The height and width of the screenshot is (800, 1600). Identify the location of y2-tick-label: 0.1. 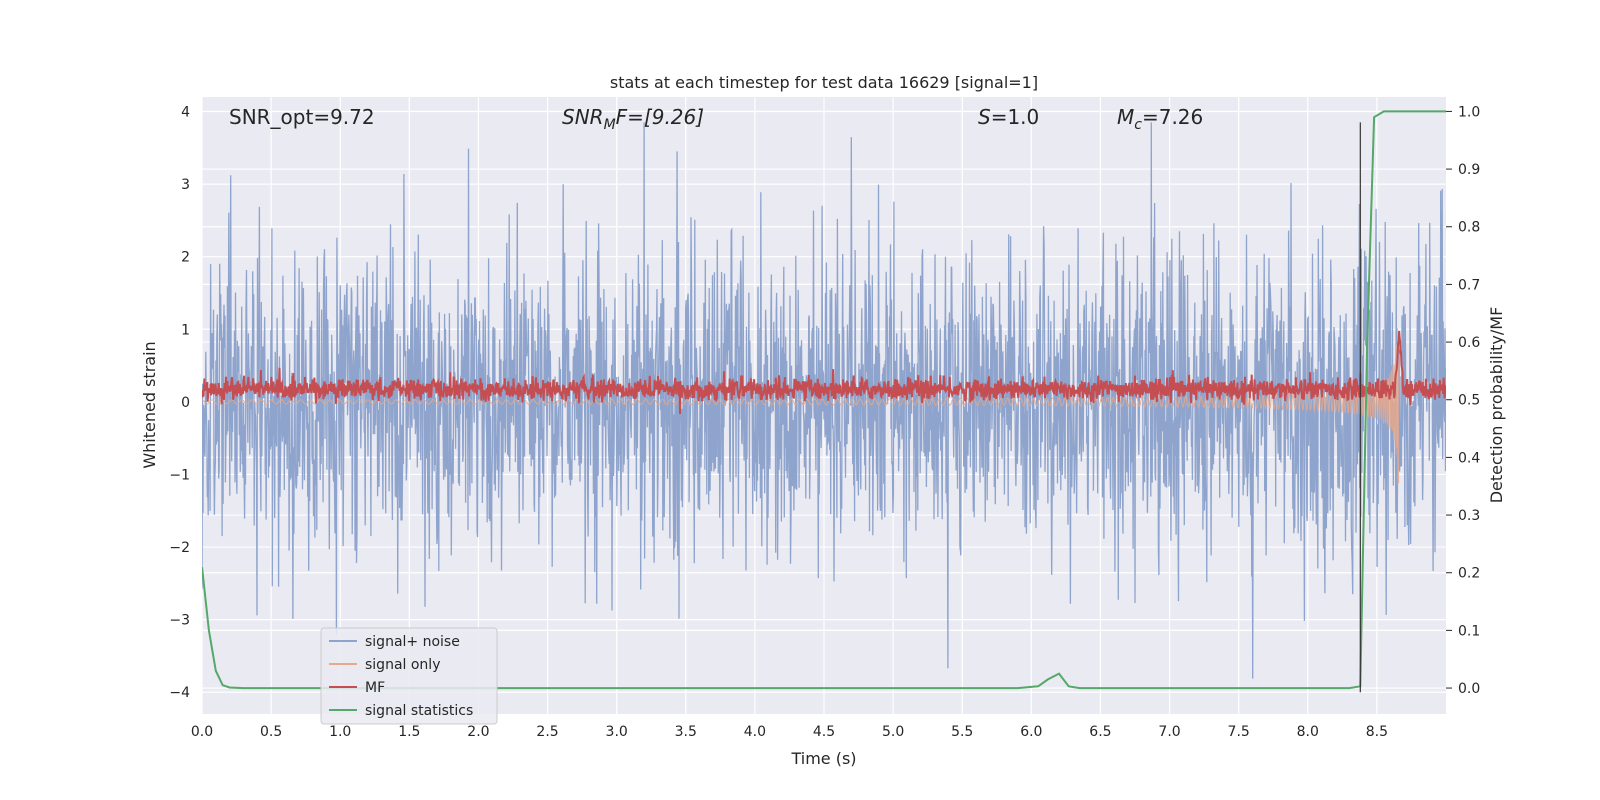
(1469, 631).